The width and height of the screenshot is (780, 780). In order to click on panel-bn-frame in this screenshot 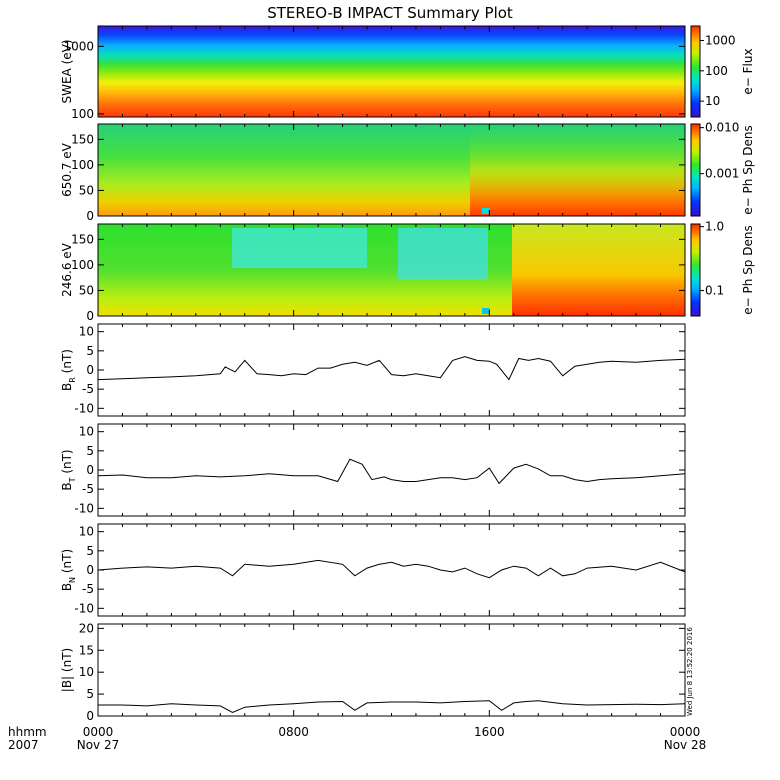, I will do `click(391, 570)`.